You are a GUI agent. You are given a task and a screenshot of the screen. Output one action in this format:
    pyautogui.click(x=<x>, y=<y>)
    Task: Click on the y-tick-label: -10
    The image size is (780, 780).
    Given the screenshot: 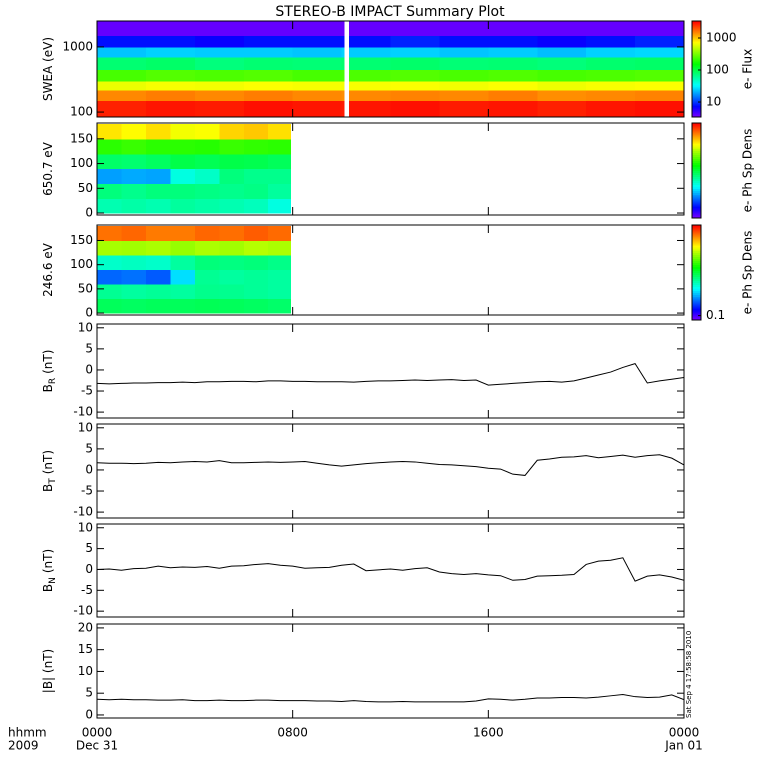 What is the action you would take?
    pyautogui.click(x=83, y=512)
    